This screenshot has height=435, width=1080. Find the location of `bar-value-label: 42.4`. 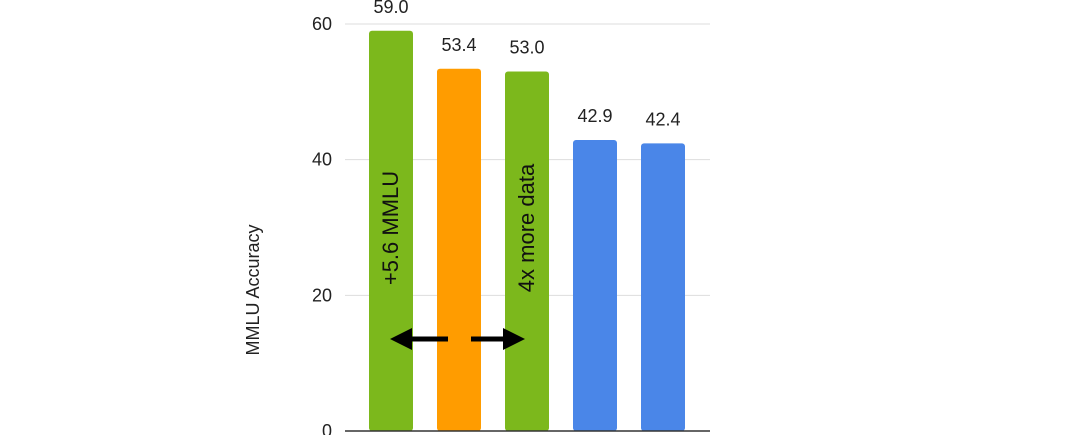

bar-value-label: 42.4 is located at coordinates (662, 119).